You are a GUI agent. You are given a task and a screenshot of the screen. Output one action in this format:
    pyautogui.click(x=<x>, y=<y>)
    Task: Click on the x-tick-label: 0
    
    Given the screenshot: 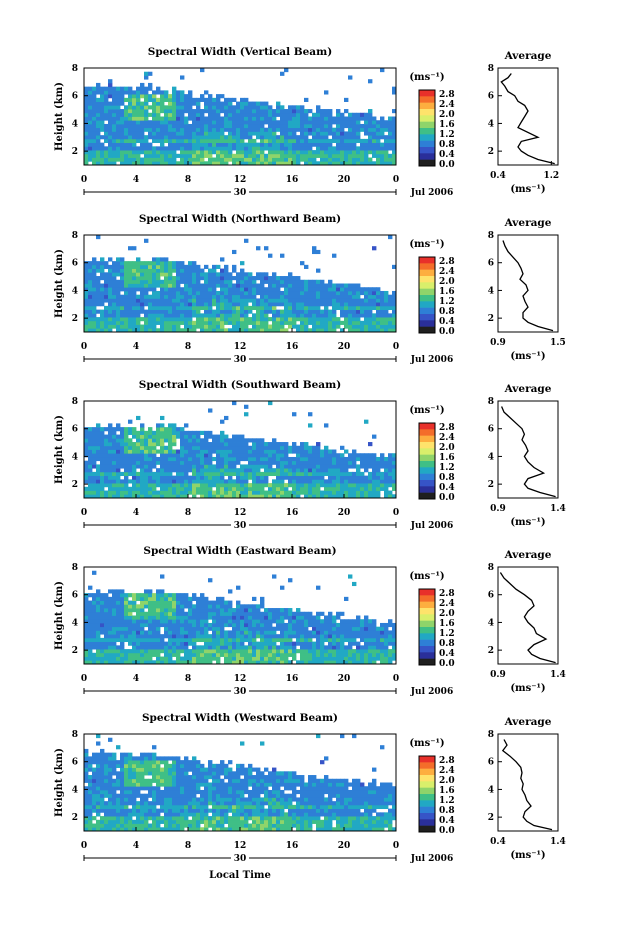 What is the action you would take?
    pyautogui.click(x=84, y=347)
    